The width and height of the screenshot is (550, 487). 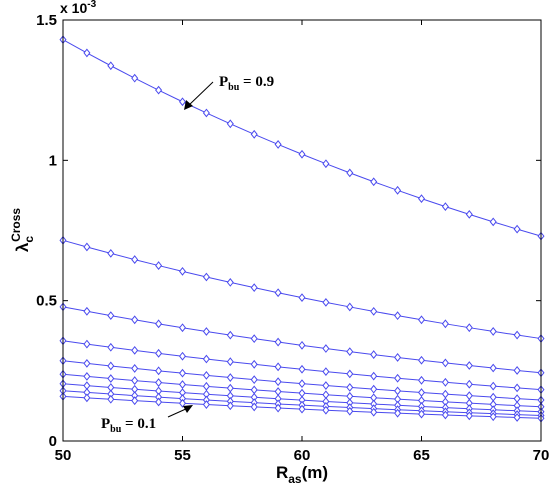 I want to click on annotation-low-arrow-line, so click(x=178, y=412).